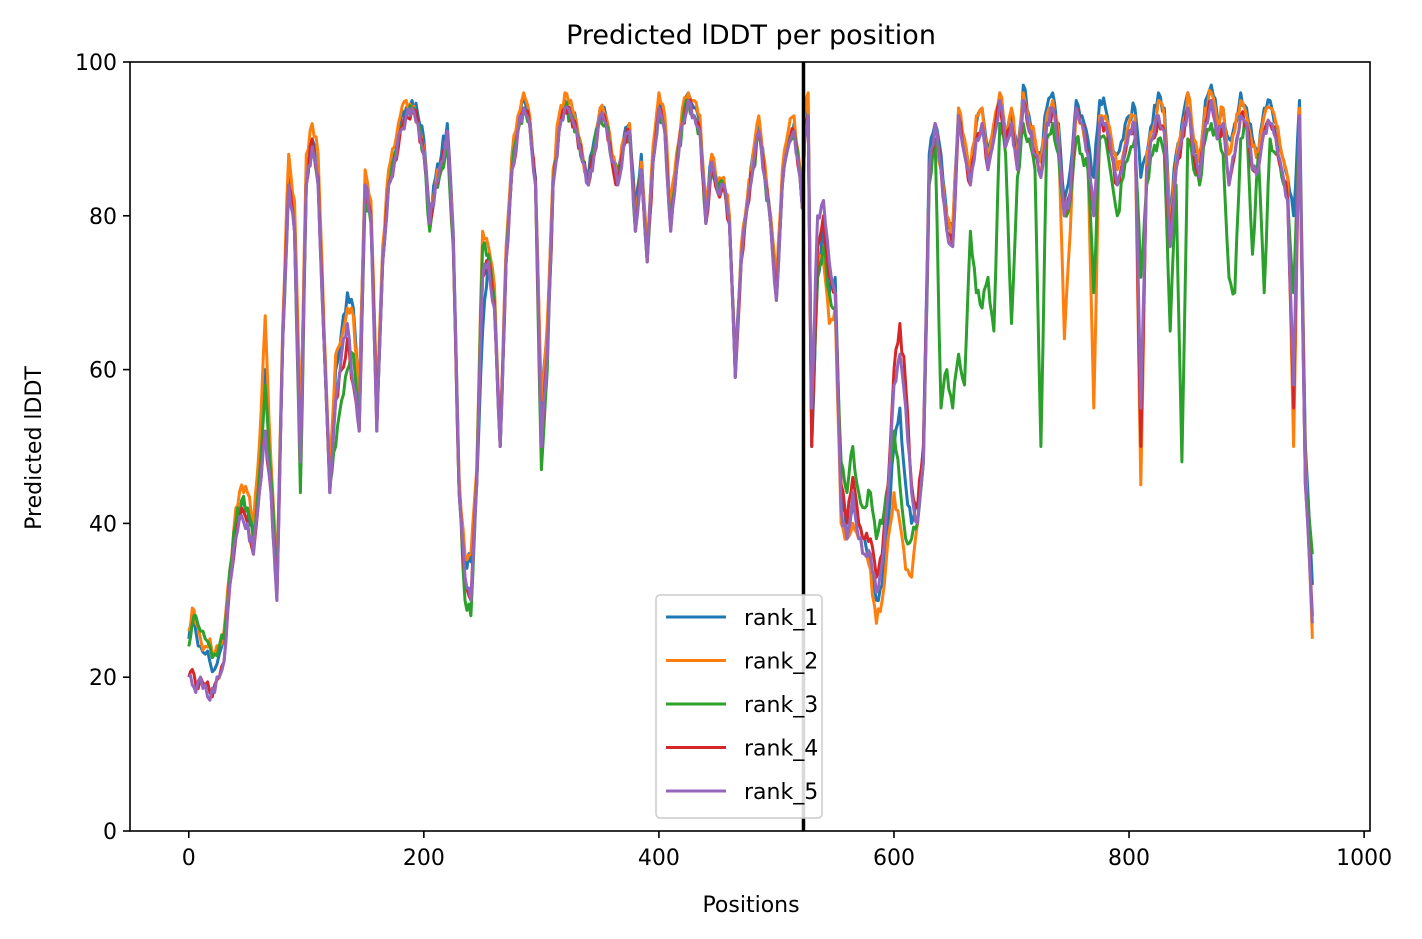 The height and width of the screenshot is (939, 1422). I want to click on x-tick-label: 0, so click(189, 858).